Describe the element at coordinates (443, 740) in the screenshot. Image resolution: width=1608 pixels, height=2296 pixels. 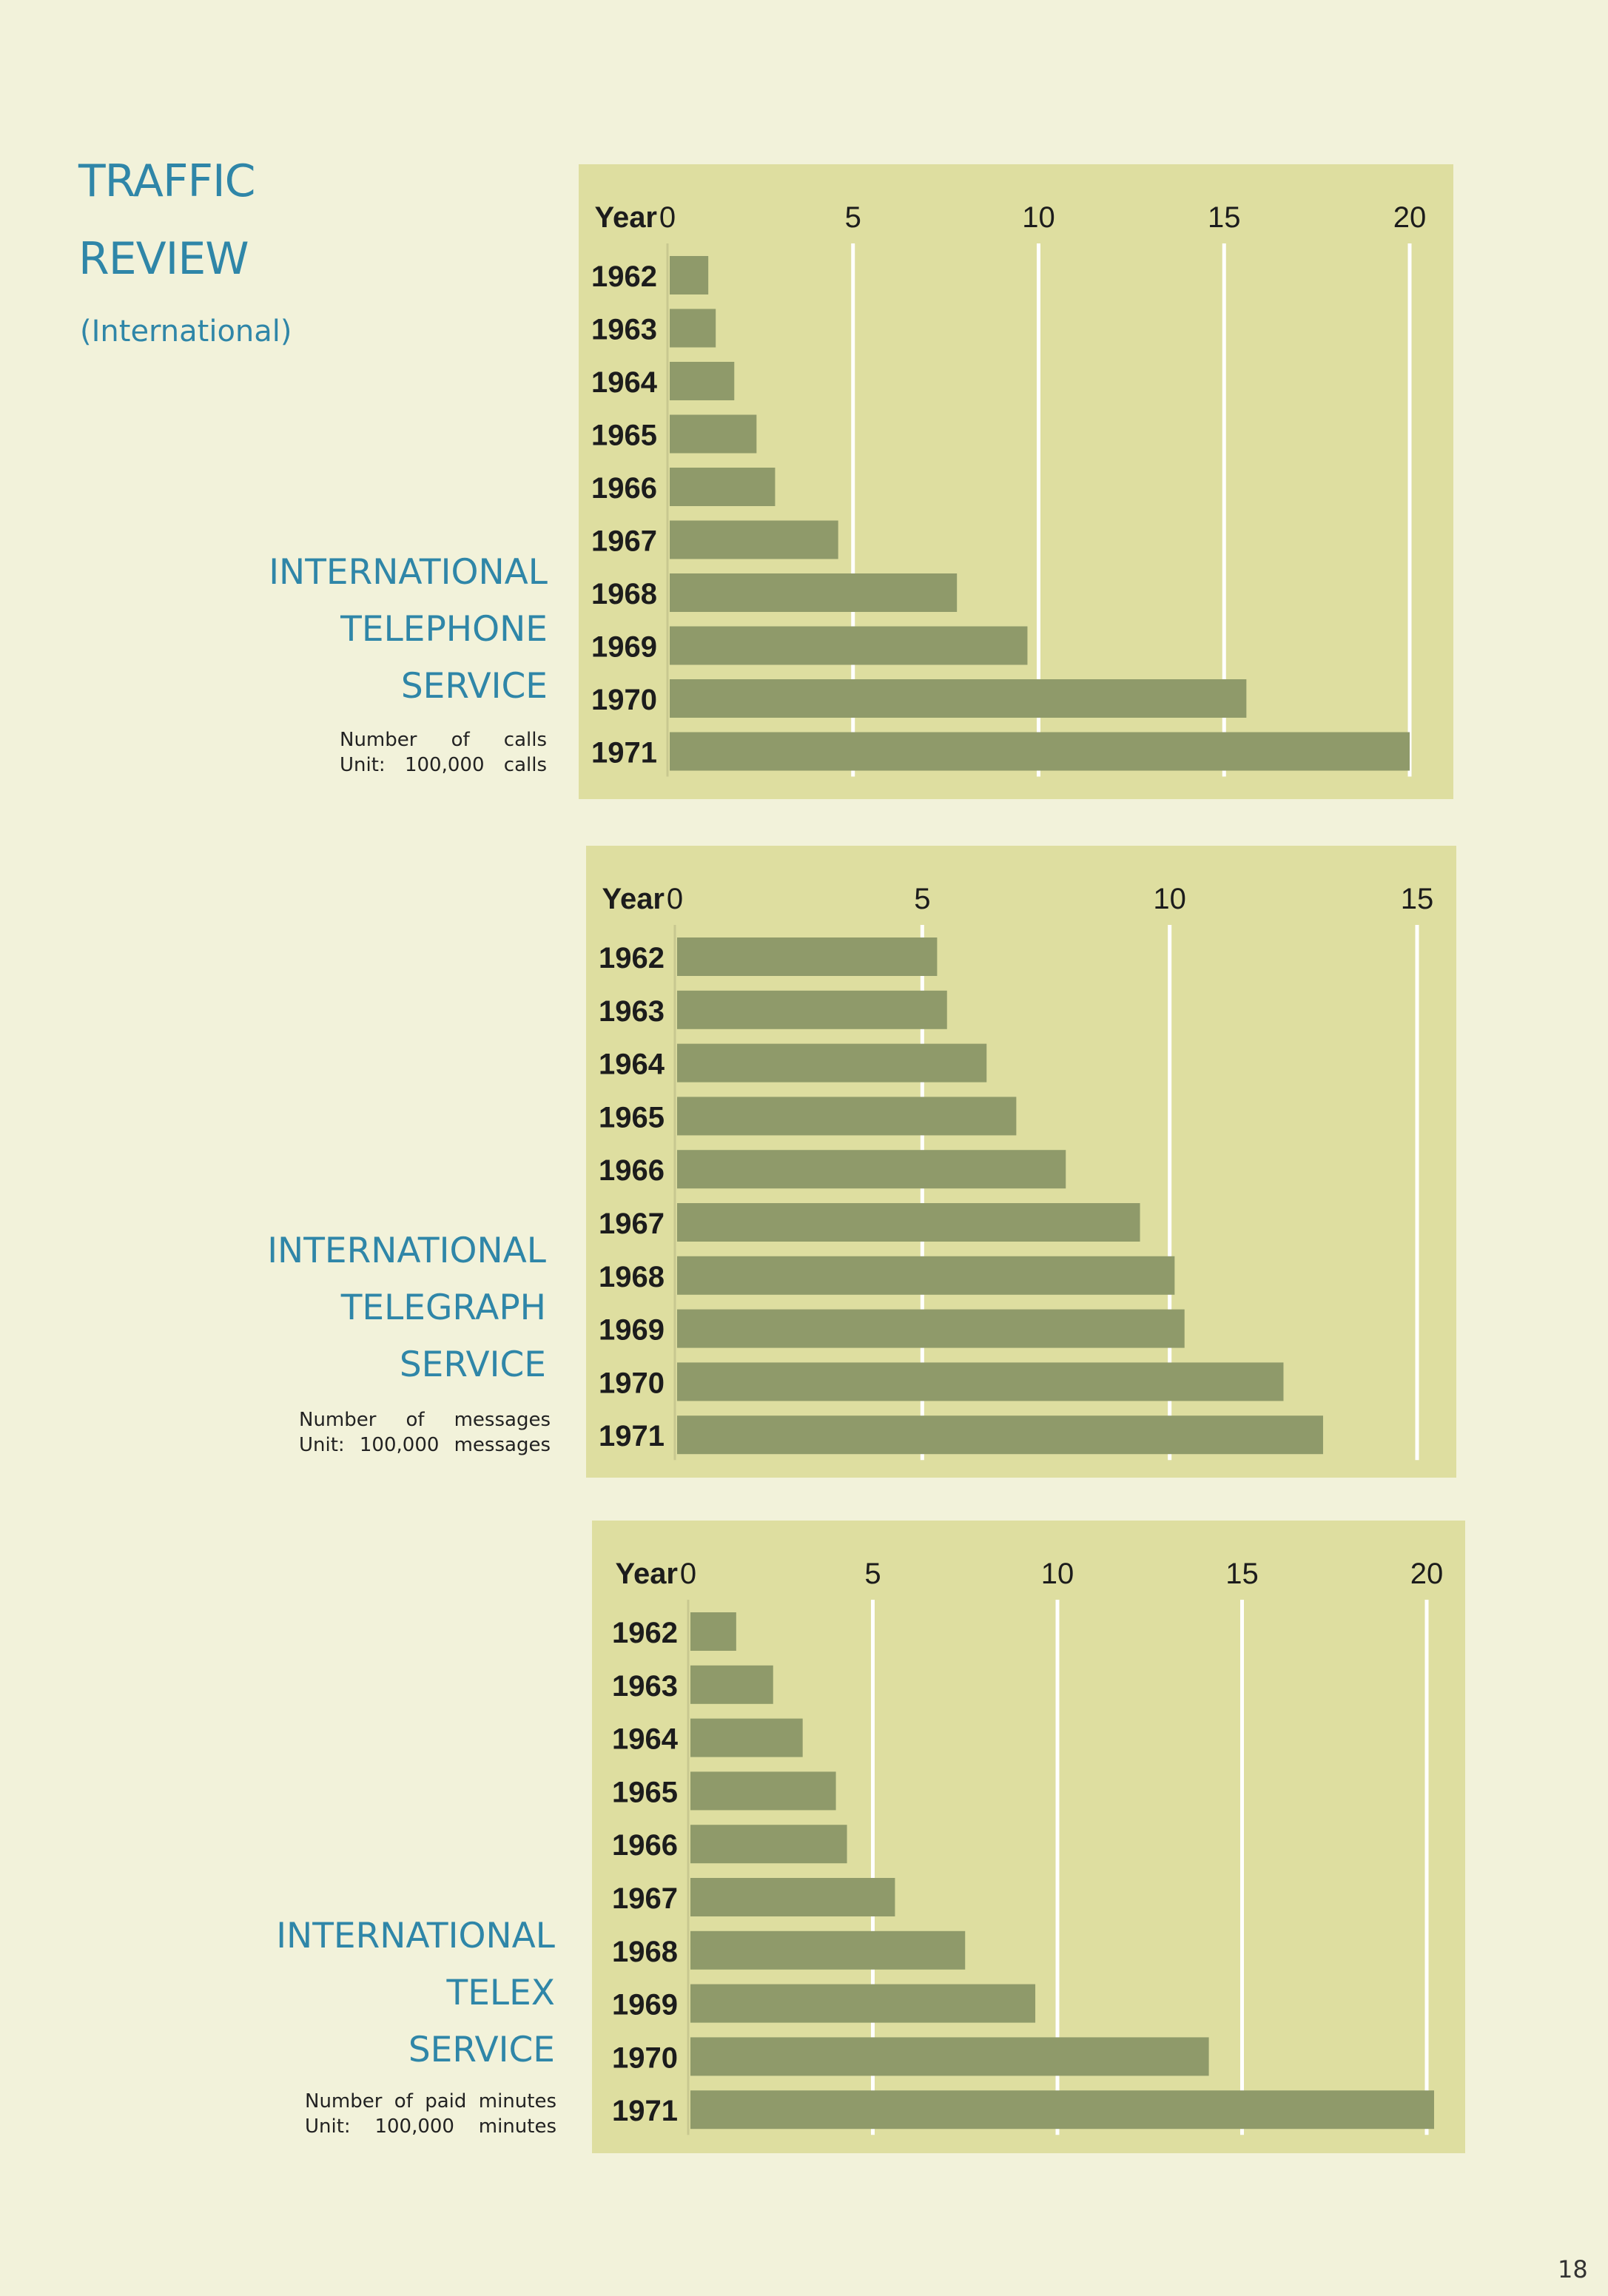
I see `note-label: Number of calls` at that location.